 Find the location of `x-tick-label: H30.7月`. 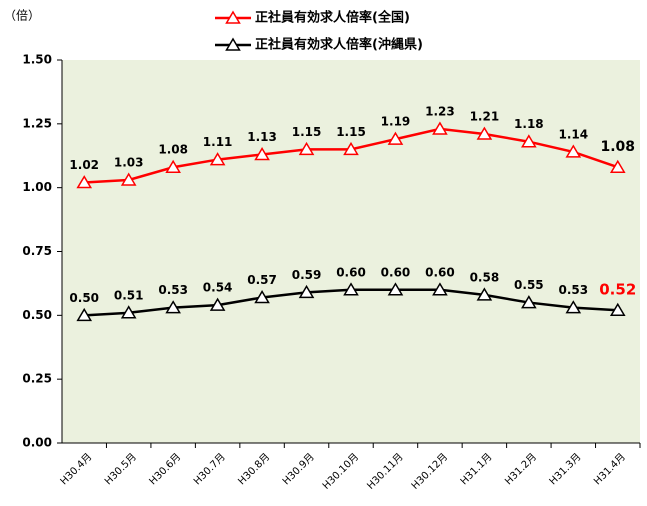

x-tick-label: H30.7月 is located at coordinates (209, 469).